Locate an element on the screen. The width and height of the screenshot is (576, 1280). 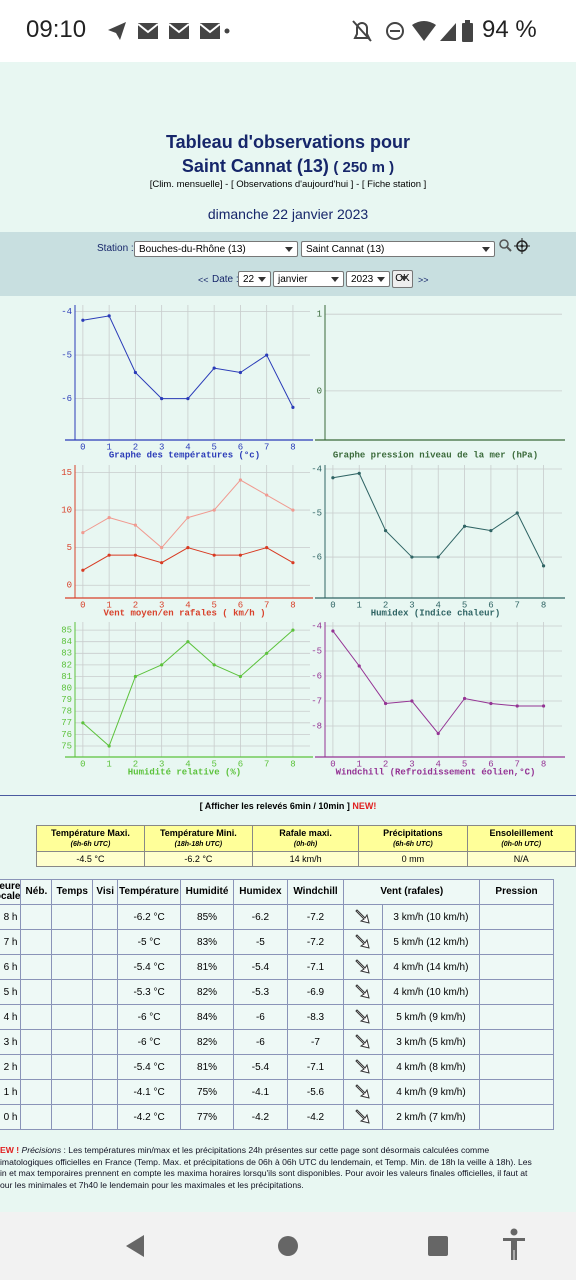
y-tick-label: 84 is located at coordinates (66, 642).